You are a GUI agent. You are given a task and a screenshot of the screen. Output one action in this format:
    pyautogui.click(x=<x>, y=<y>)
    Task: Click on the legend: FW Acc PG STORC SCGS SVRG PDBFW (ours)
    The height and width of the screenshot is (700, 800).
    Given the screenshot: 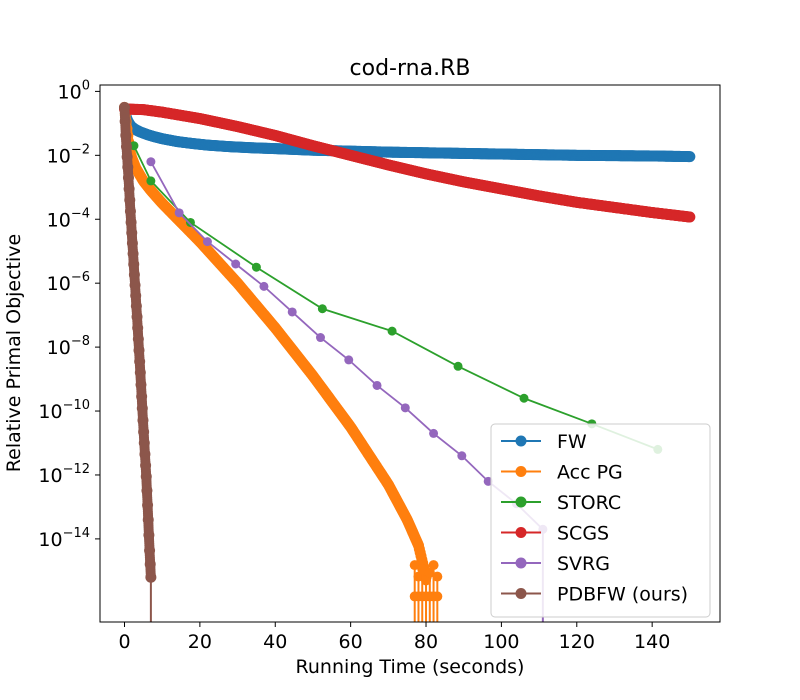 What is the action you would take?
    pyautogui.click(x=600, y=520)
    